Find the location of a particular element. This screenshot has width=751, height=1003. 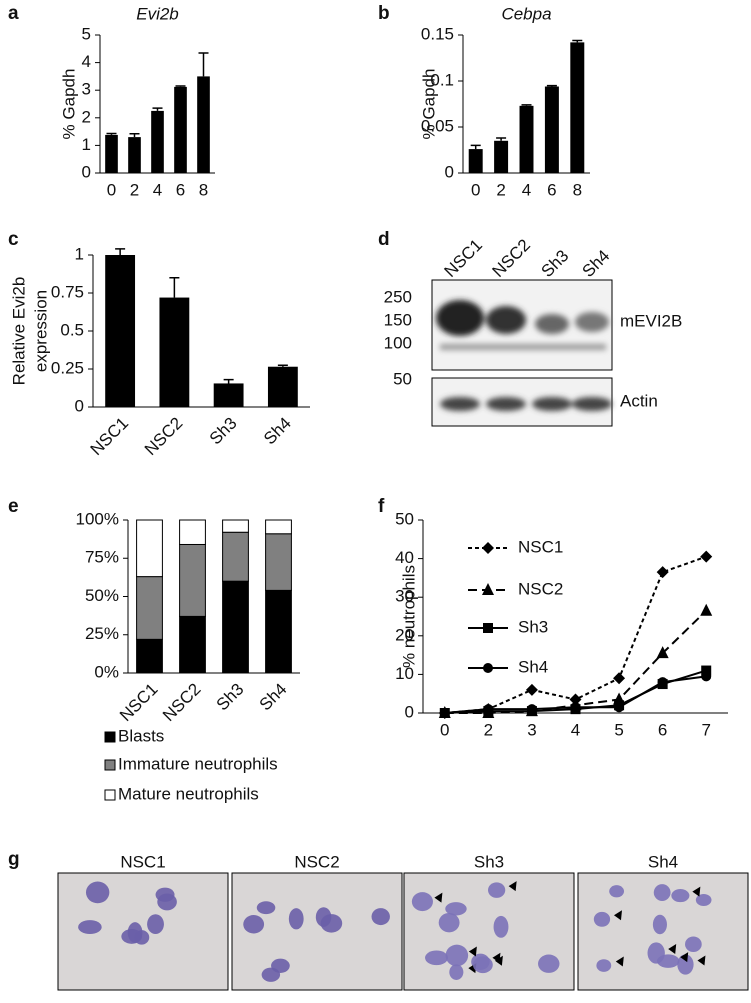

y-tick-label: 5 is located at coordinates (86, 33).